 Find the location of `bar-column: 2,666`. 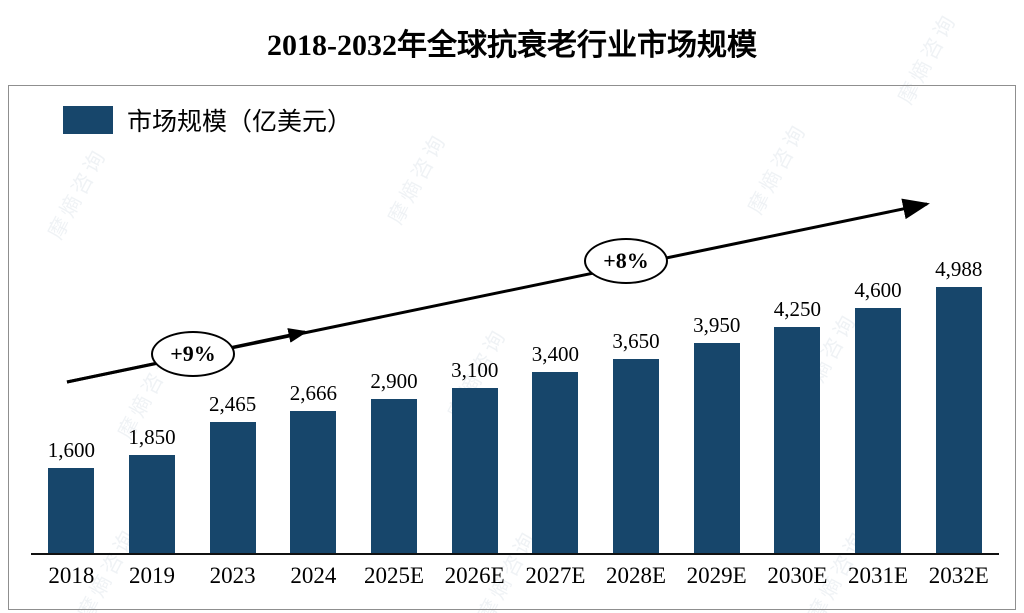

bar-column: 2,666 is located at coordinates (313, 467).